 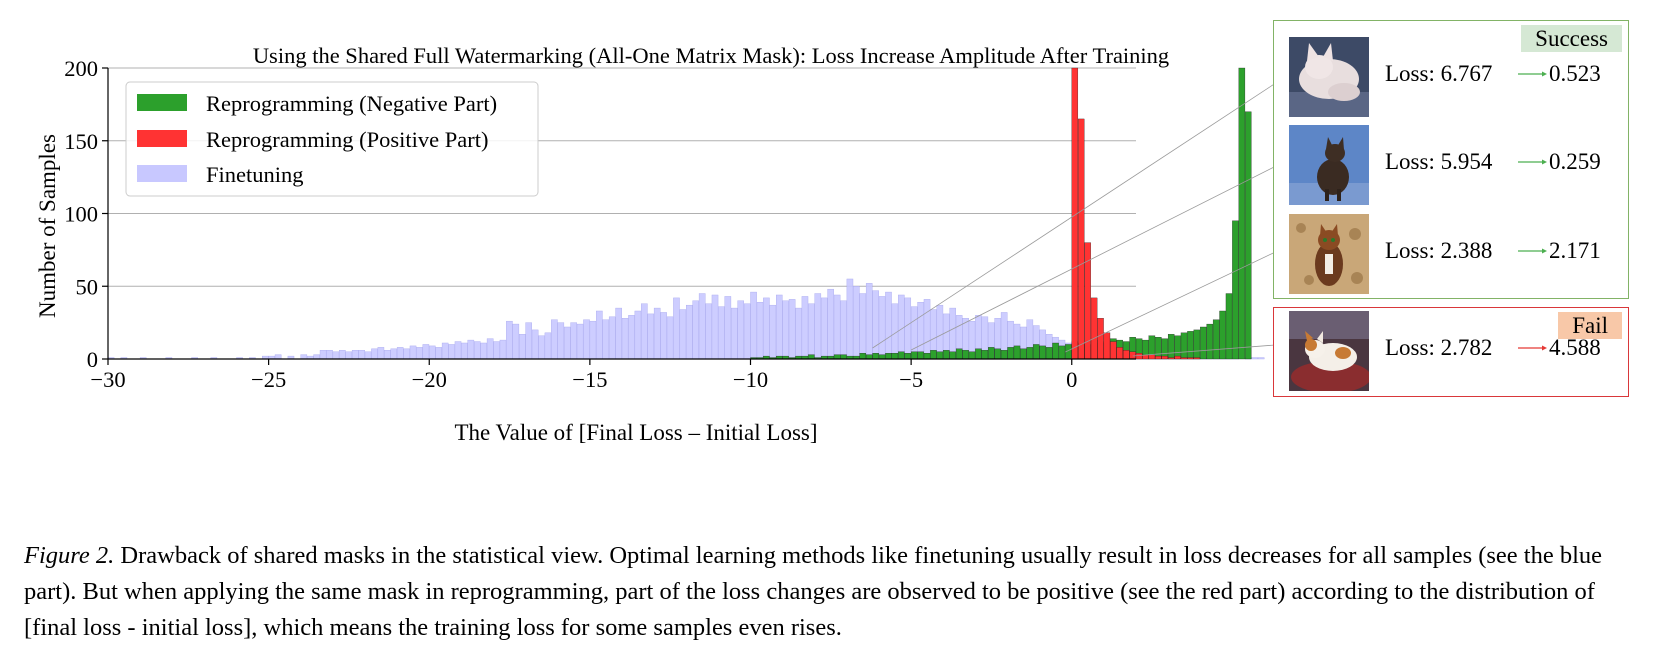 What do you see at coordinates (1071, 379) in the screenshot?
I see `x-tick-label: 0` at bounding box center [1071, 379].